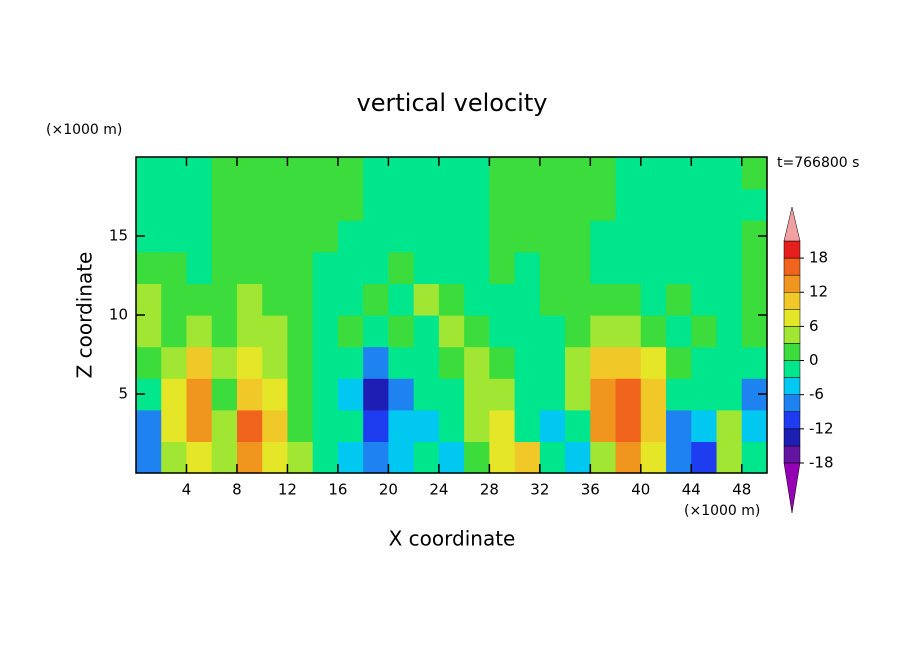 The height and width of the screenshot is (654, 904). I want to click on colorbar-tick-label: -18, so click(821, 463).